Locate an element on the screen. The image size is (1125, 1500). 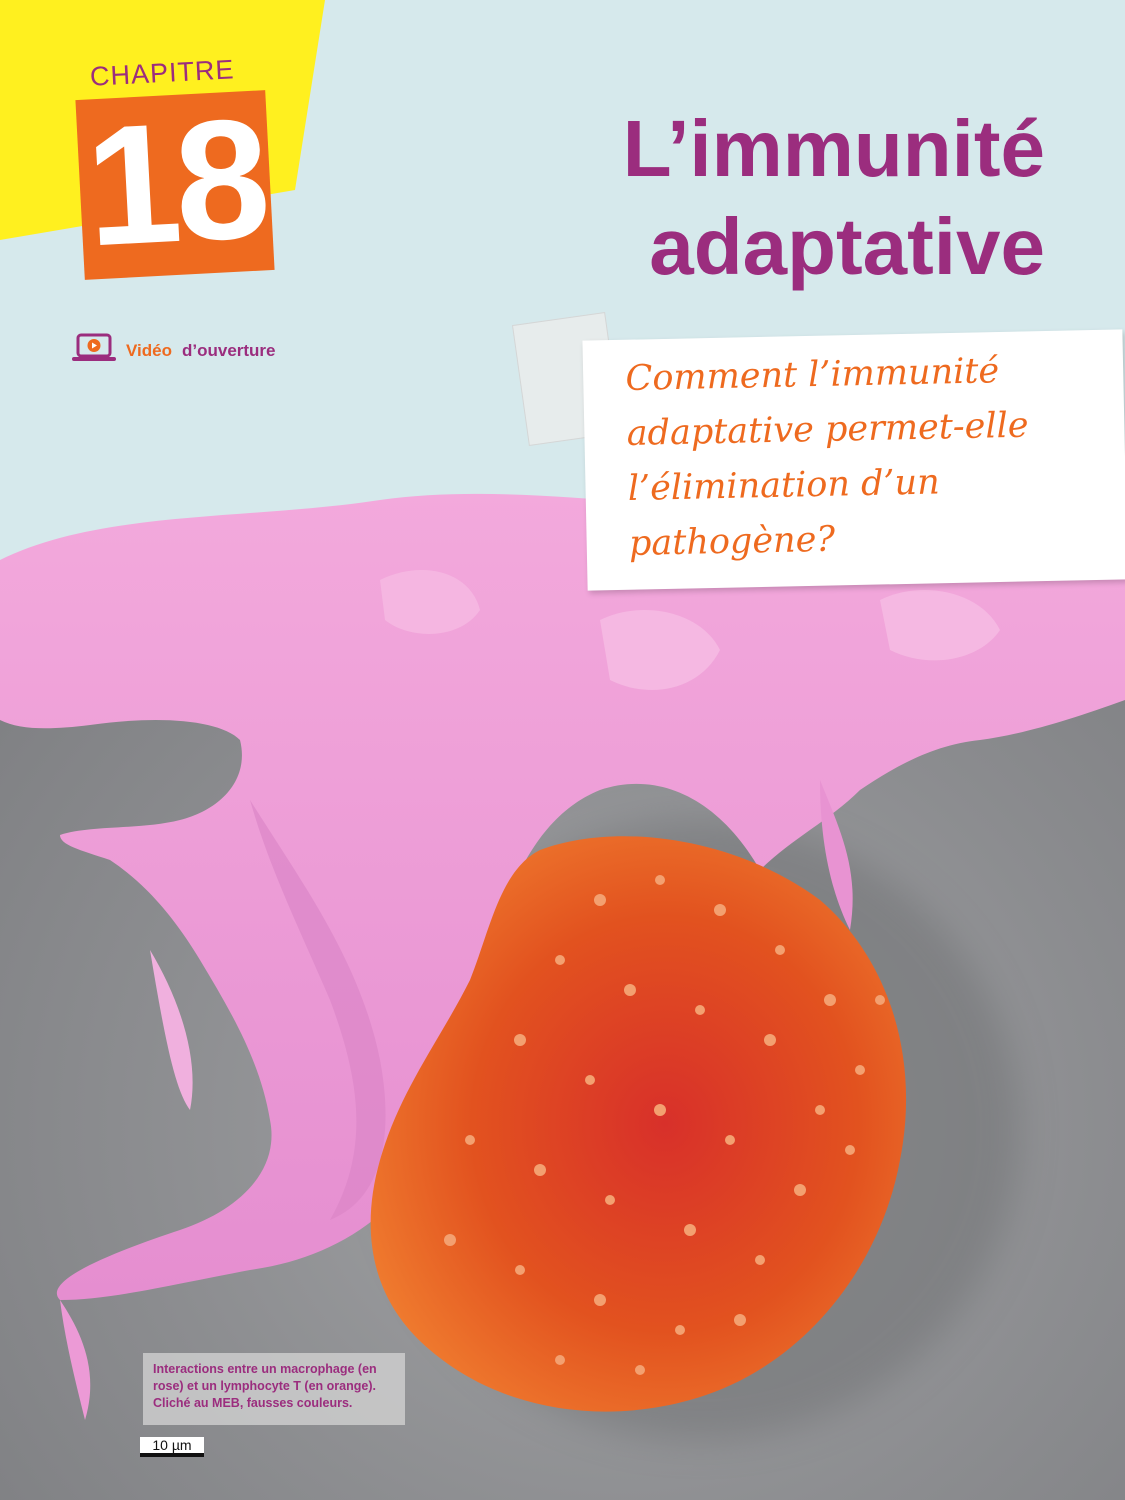
scale-bar: 10 µm is located at coordinates (172, 1447).